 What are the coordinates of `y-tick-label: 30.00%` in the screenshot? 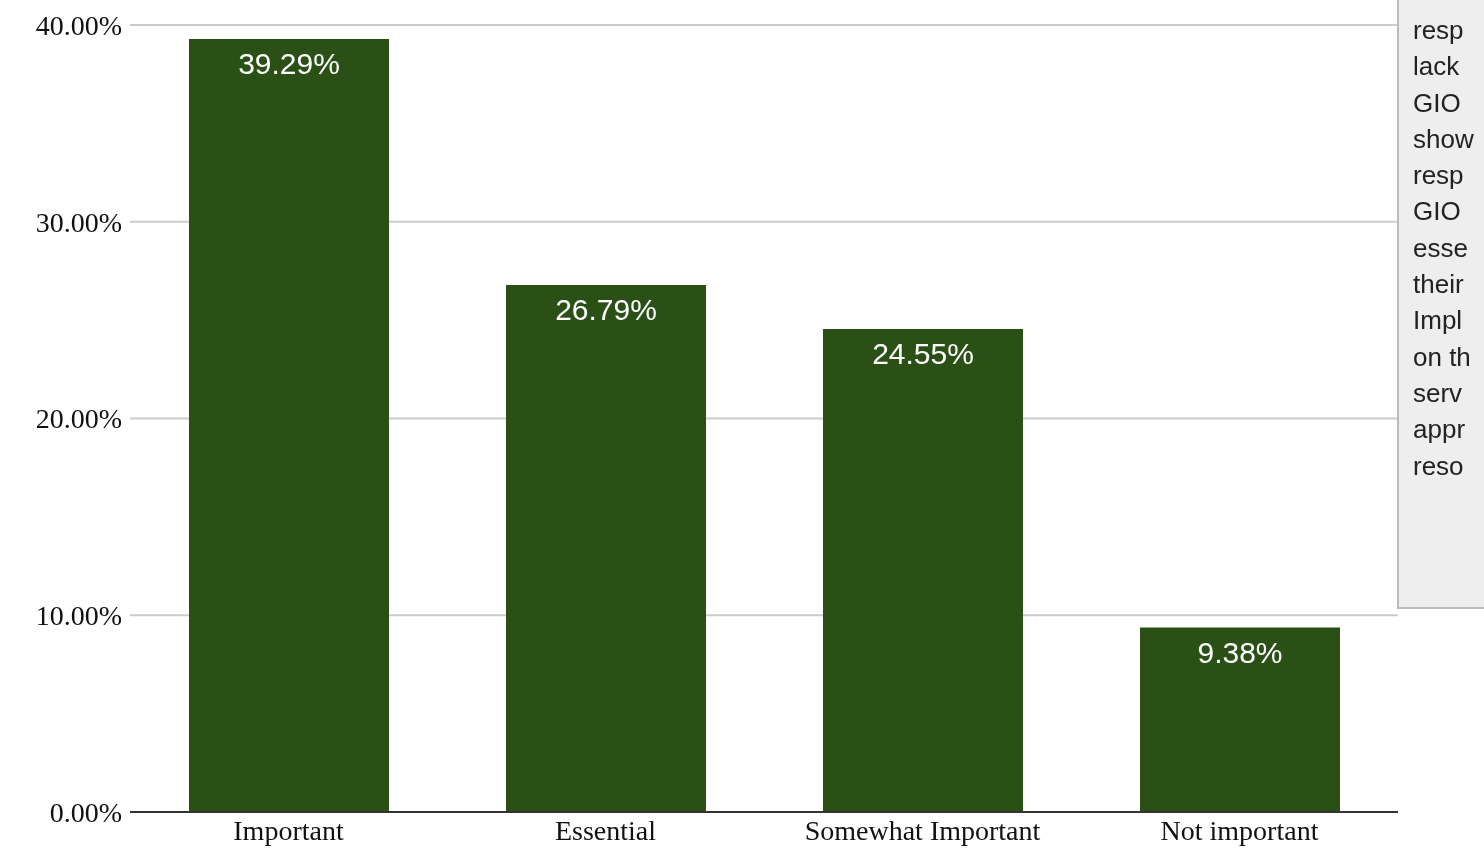 It's located at (78, 222).